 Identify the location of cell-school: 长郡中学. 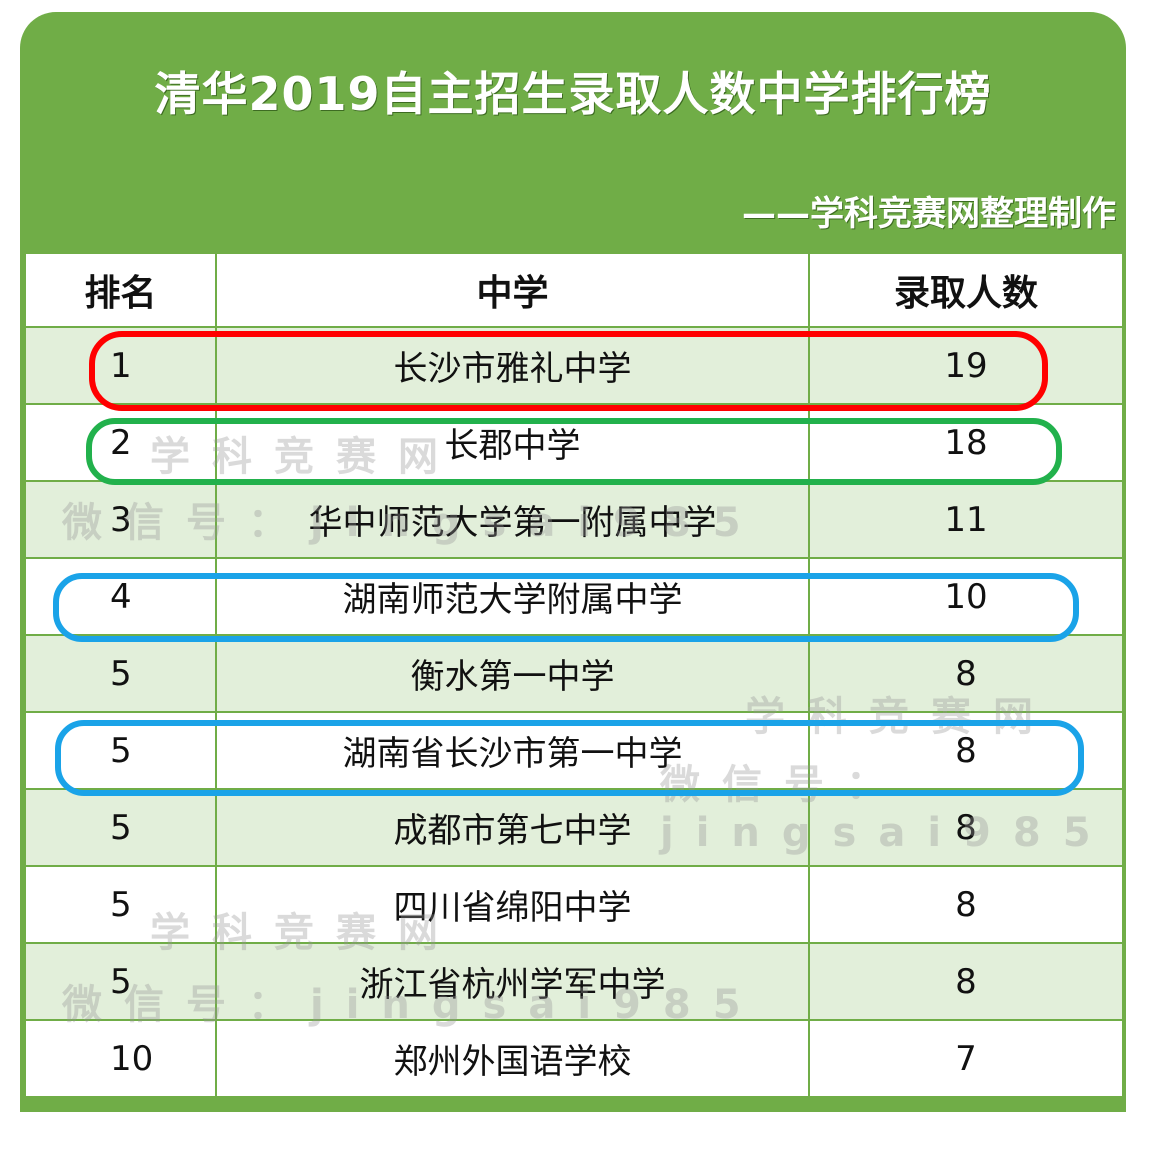
(512, 442).